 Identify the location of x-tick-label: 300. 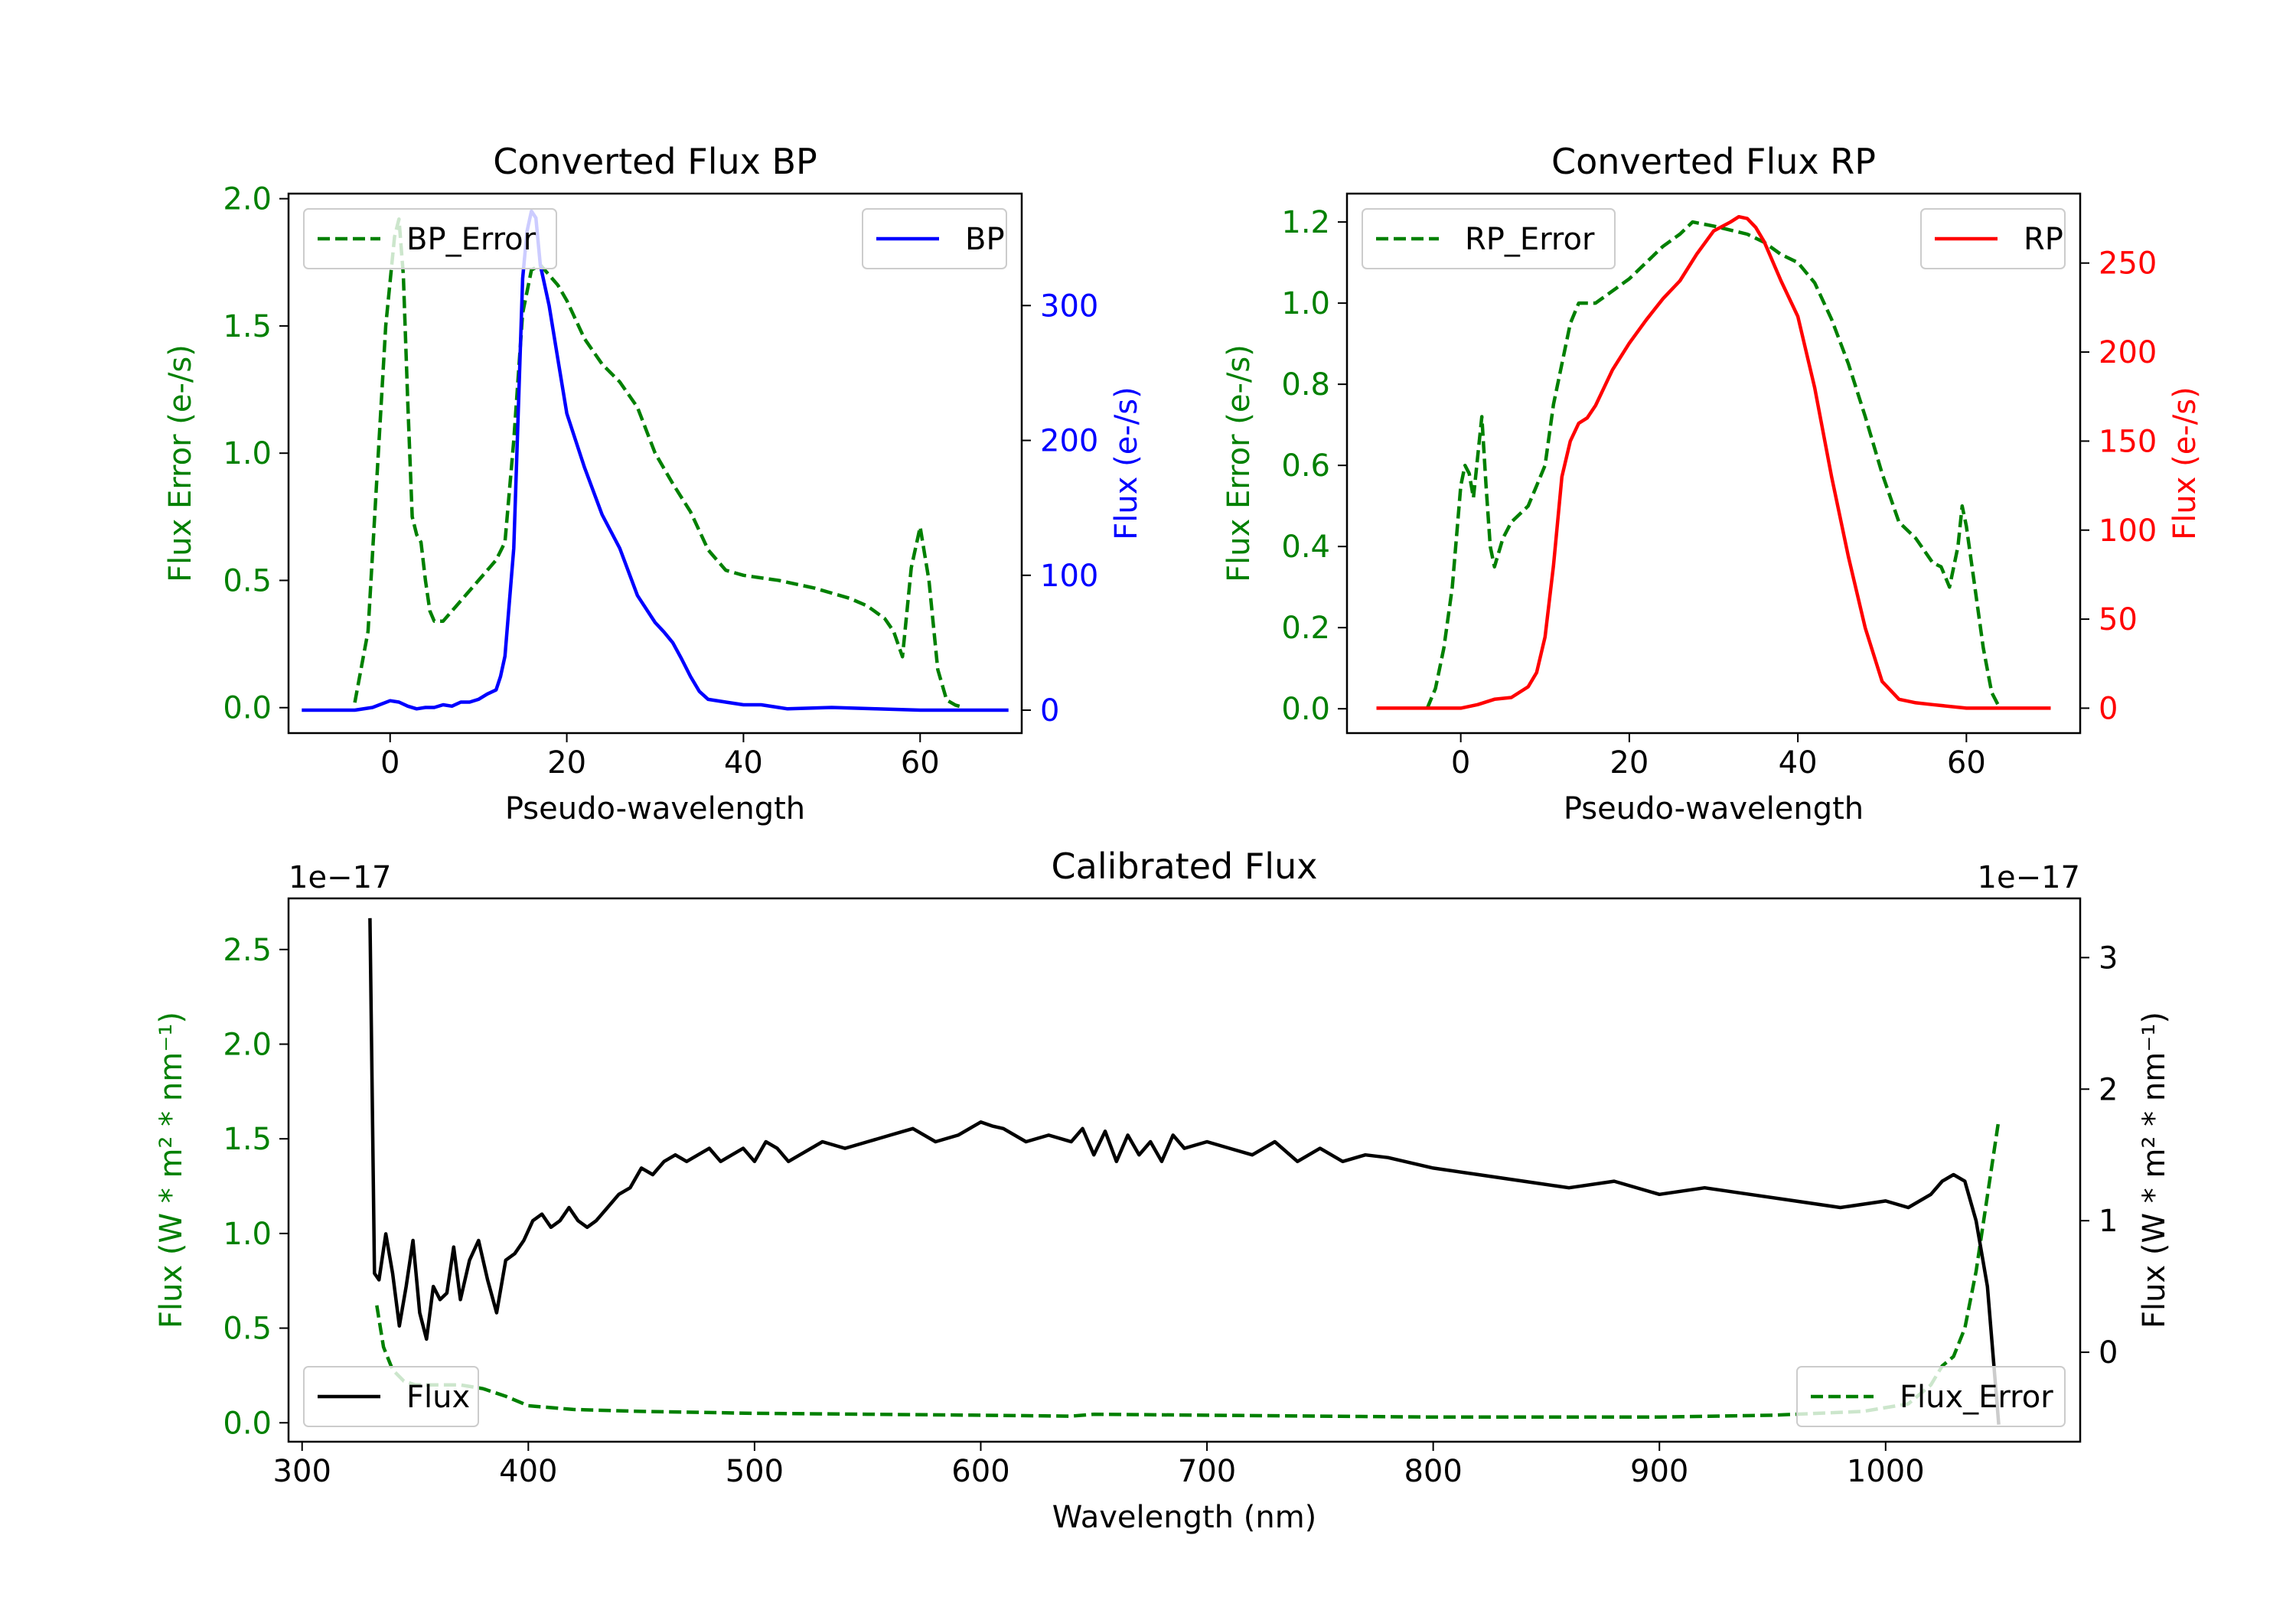
(302, 1471).